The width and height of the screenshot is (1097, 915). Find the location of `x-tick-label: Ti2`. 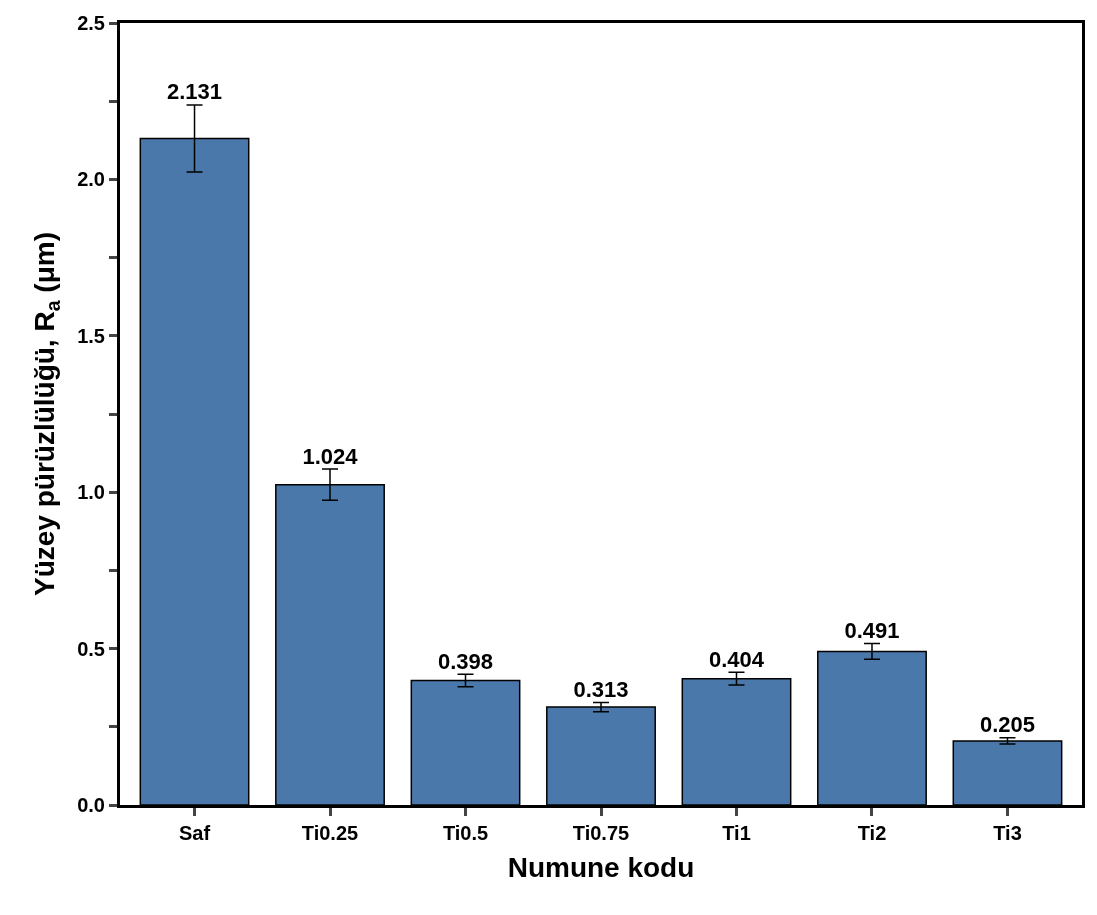

x-tick-label: Ti2 is located at coordinates (872, 833).